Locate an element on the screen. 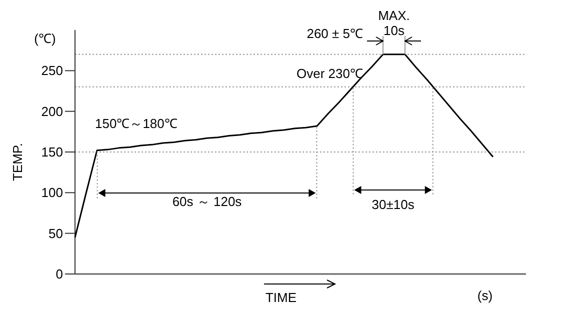  annotation: 10s is located at coordinates (394, 30).